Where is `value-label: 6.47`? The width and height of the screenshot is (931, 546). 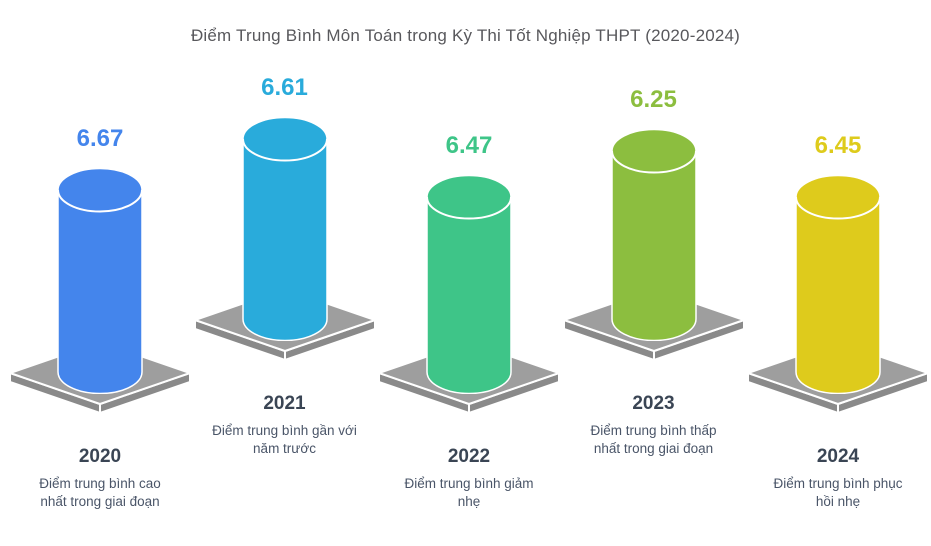
value-label: 6.47 is located at coordinates (469, 145).